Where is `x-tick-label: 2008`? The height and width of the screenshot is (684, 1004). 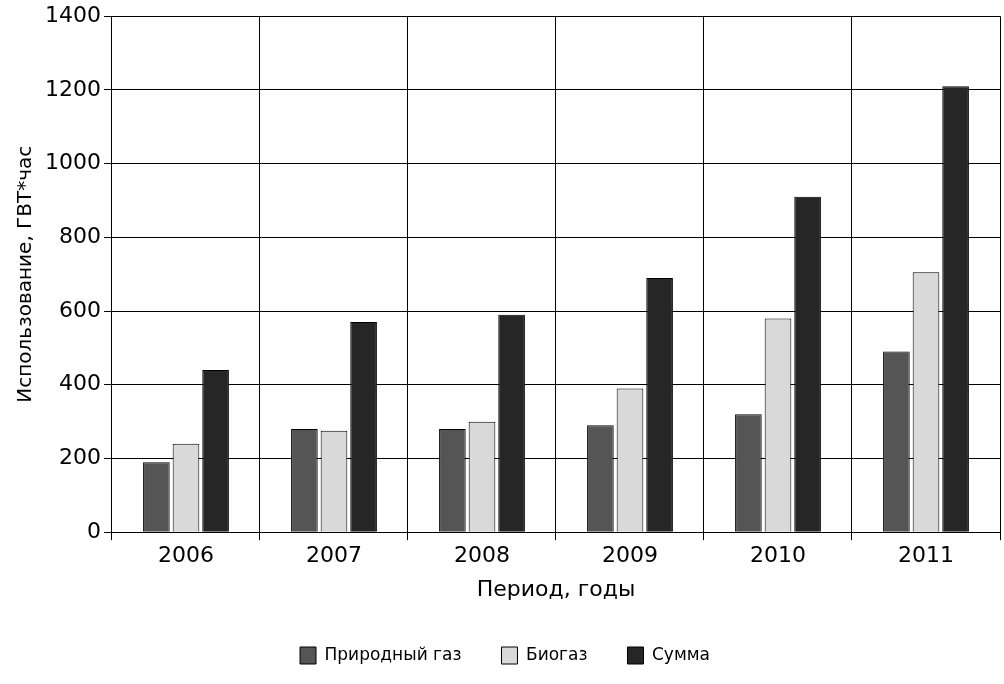 x-tick-label: 2008 is located at coordinates (481, 555).